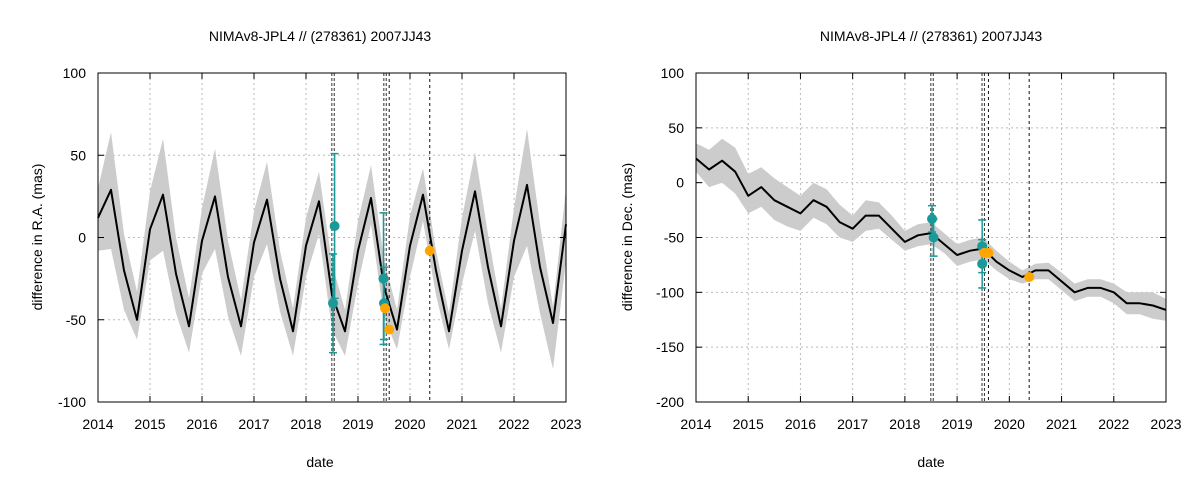 This screenshot has width=1200, height=480. What do you see at coordinates (37, 237) in the screenshot?
I see `y-axis-label: difference in R.A. (mas)` at bounding box center [37, 237].